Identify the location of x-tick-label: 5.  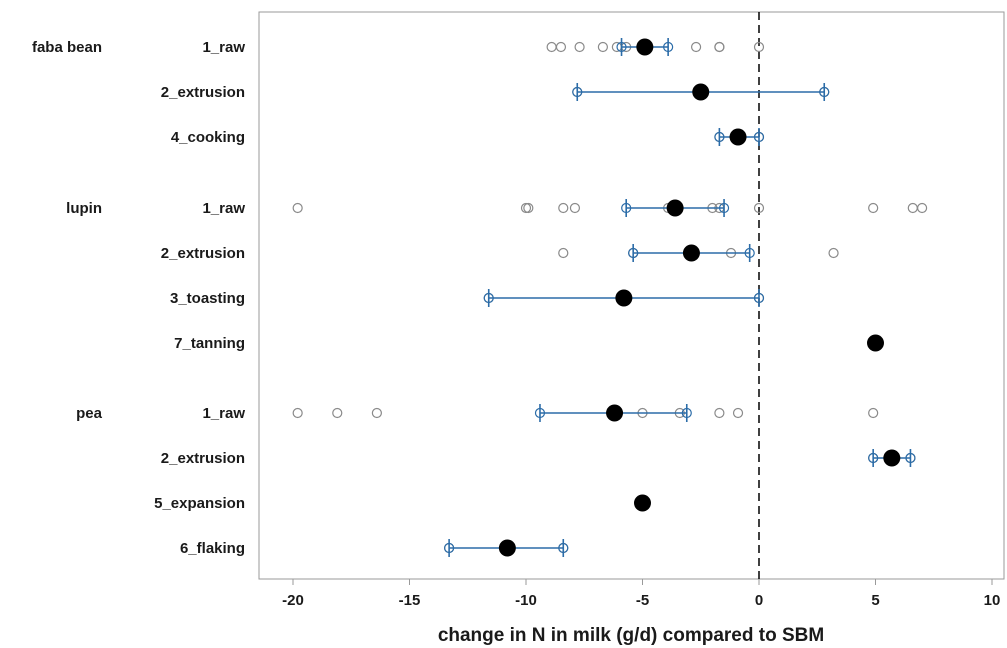
(875, 600).